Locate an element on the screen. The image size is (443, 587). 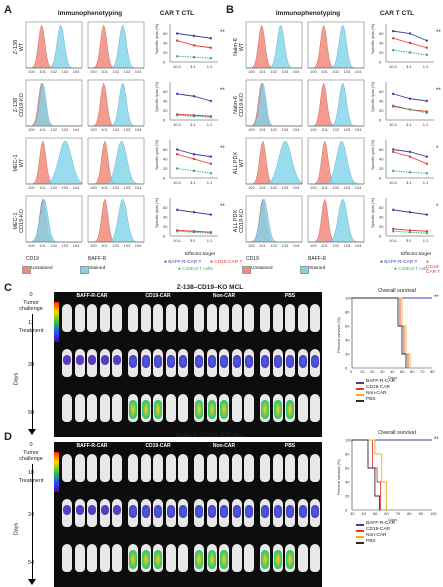
panel_C-xtick-4: 40 is located at coordinates (392, 371).